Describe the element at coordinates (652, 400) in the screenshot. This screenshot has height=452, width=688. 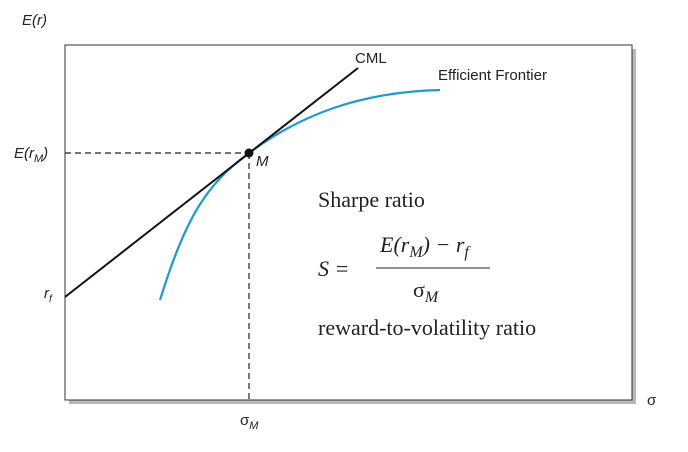
I see `x-axis-label: σ` at that location.